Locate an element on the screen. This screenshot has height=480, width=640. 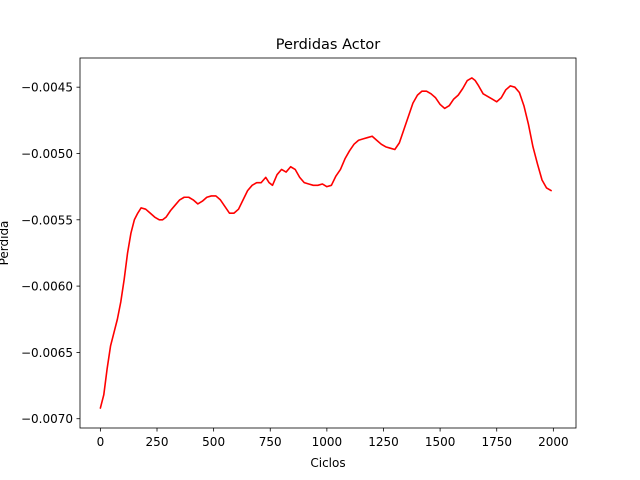
x-tick-label: 500 is located at coordinates (213, 442).